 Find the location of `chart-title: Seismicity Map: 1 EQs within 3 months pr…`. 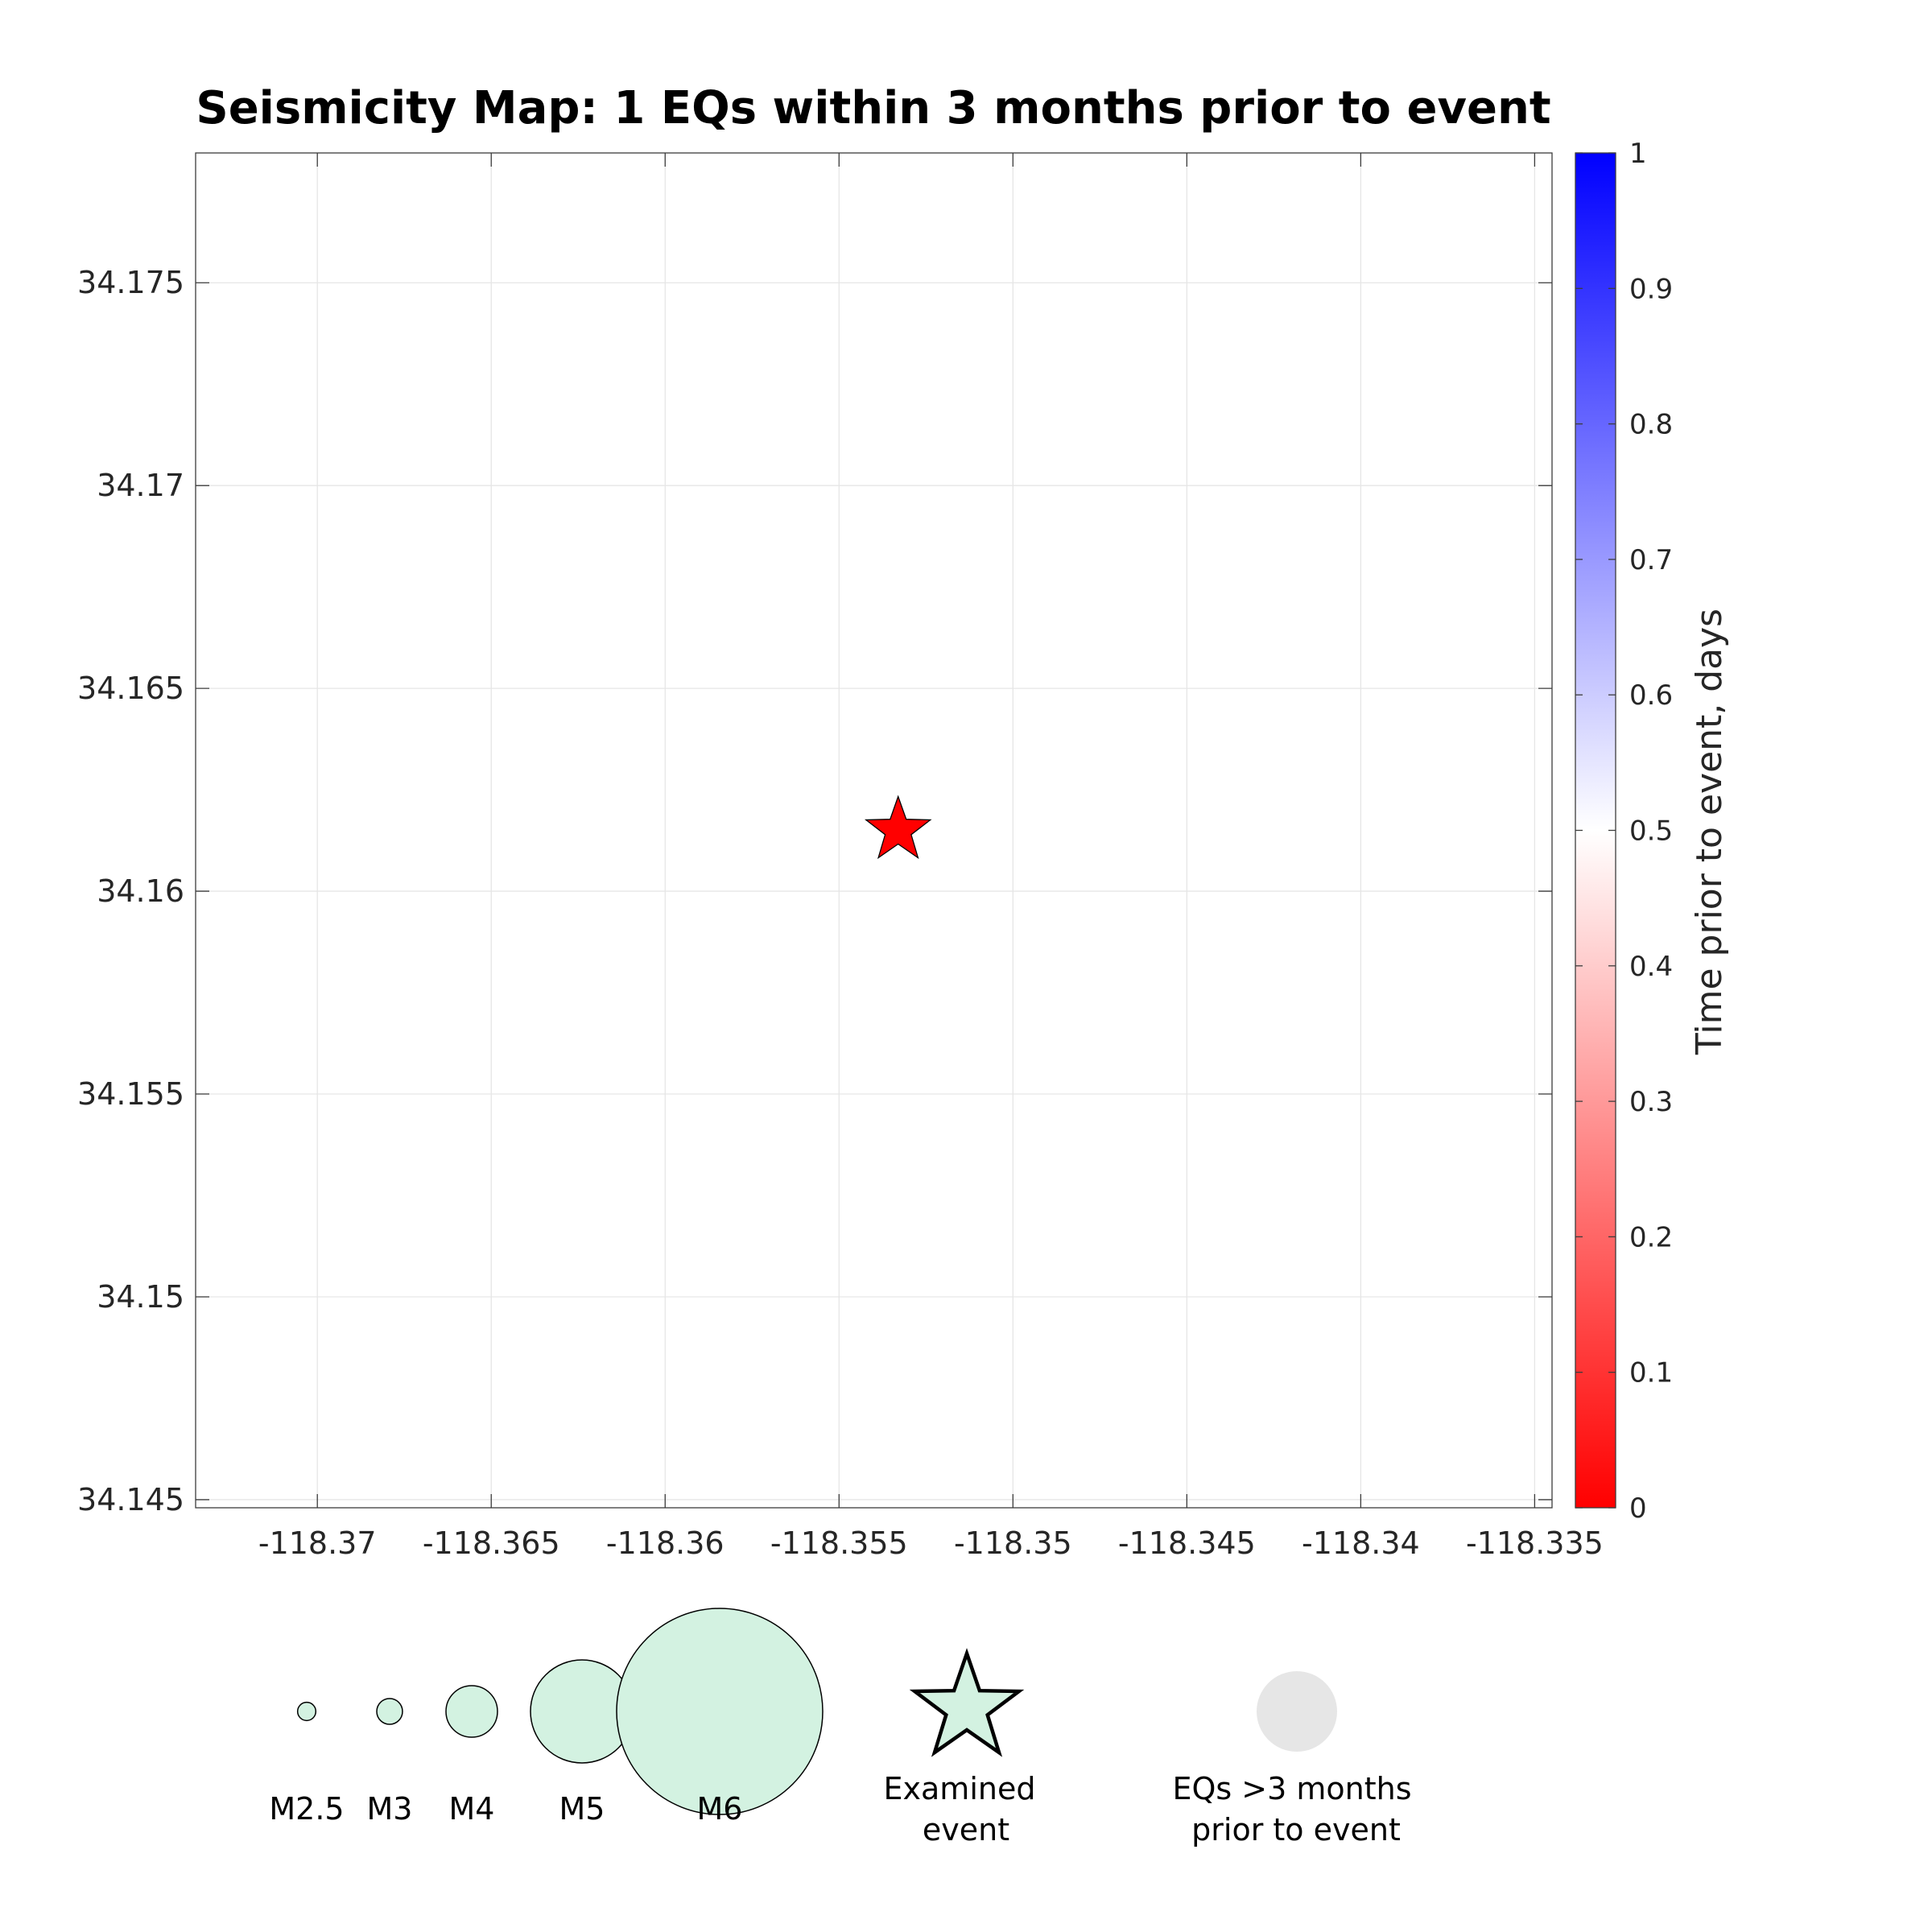

chart-title: Seismicity Map: 1 EQs within 3 months pr… is located at coordinates (873, 108).